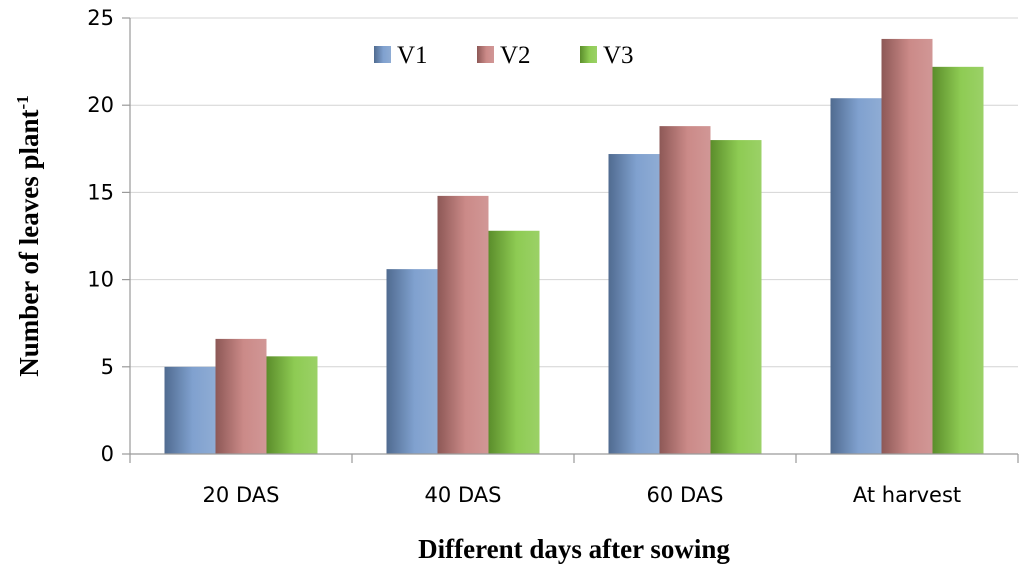  Describe the element at coordinates (588, 54) in the screenshot. I see `legend-swatch-v3` at that location.